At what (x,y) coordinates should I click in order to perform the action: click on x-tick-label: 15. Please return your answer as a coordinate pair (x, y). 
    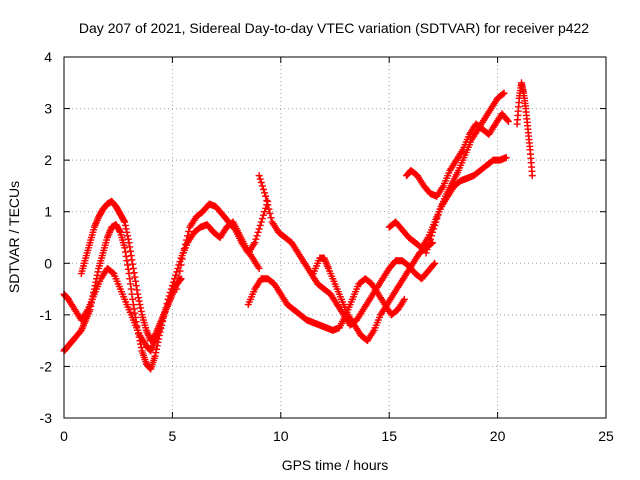
    Looking at the image, I should click on (389, 436).